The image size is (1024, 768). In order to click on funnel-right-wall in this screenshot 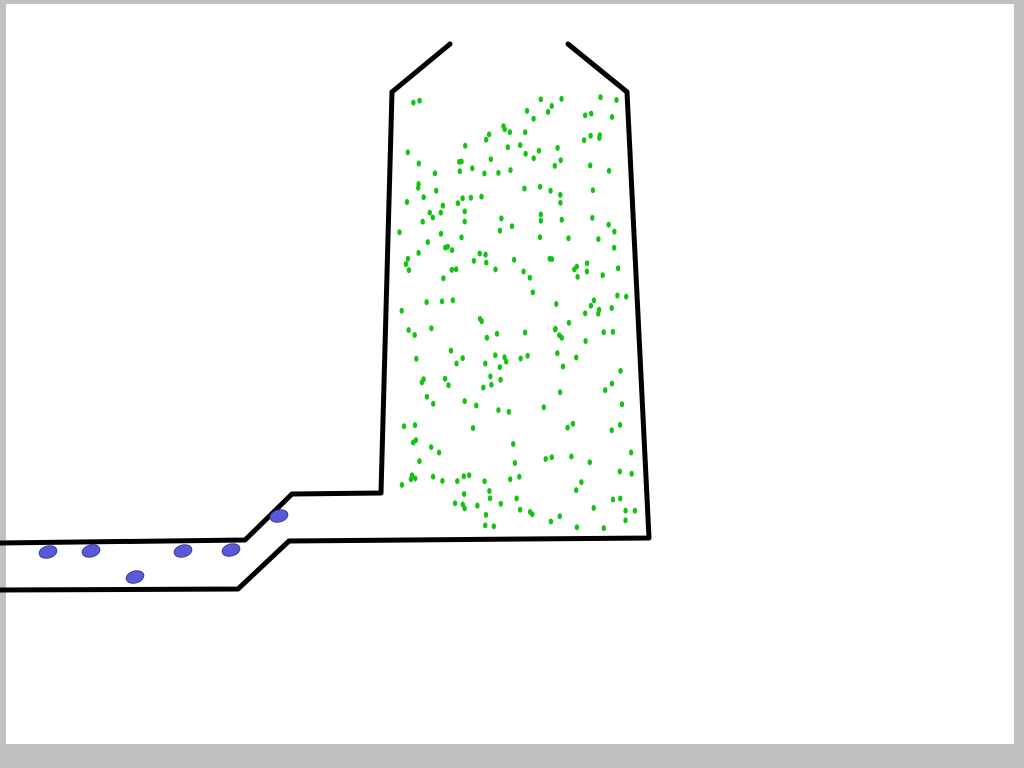, I will do `click(597, 68)`.